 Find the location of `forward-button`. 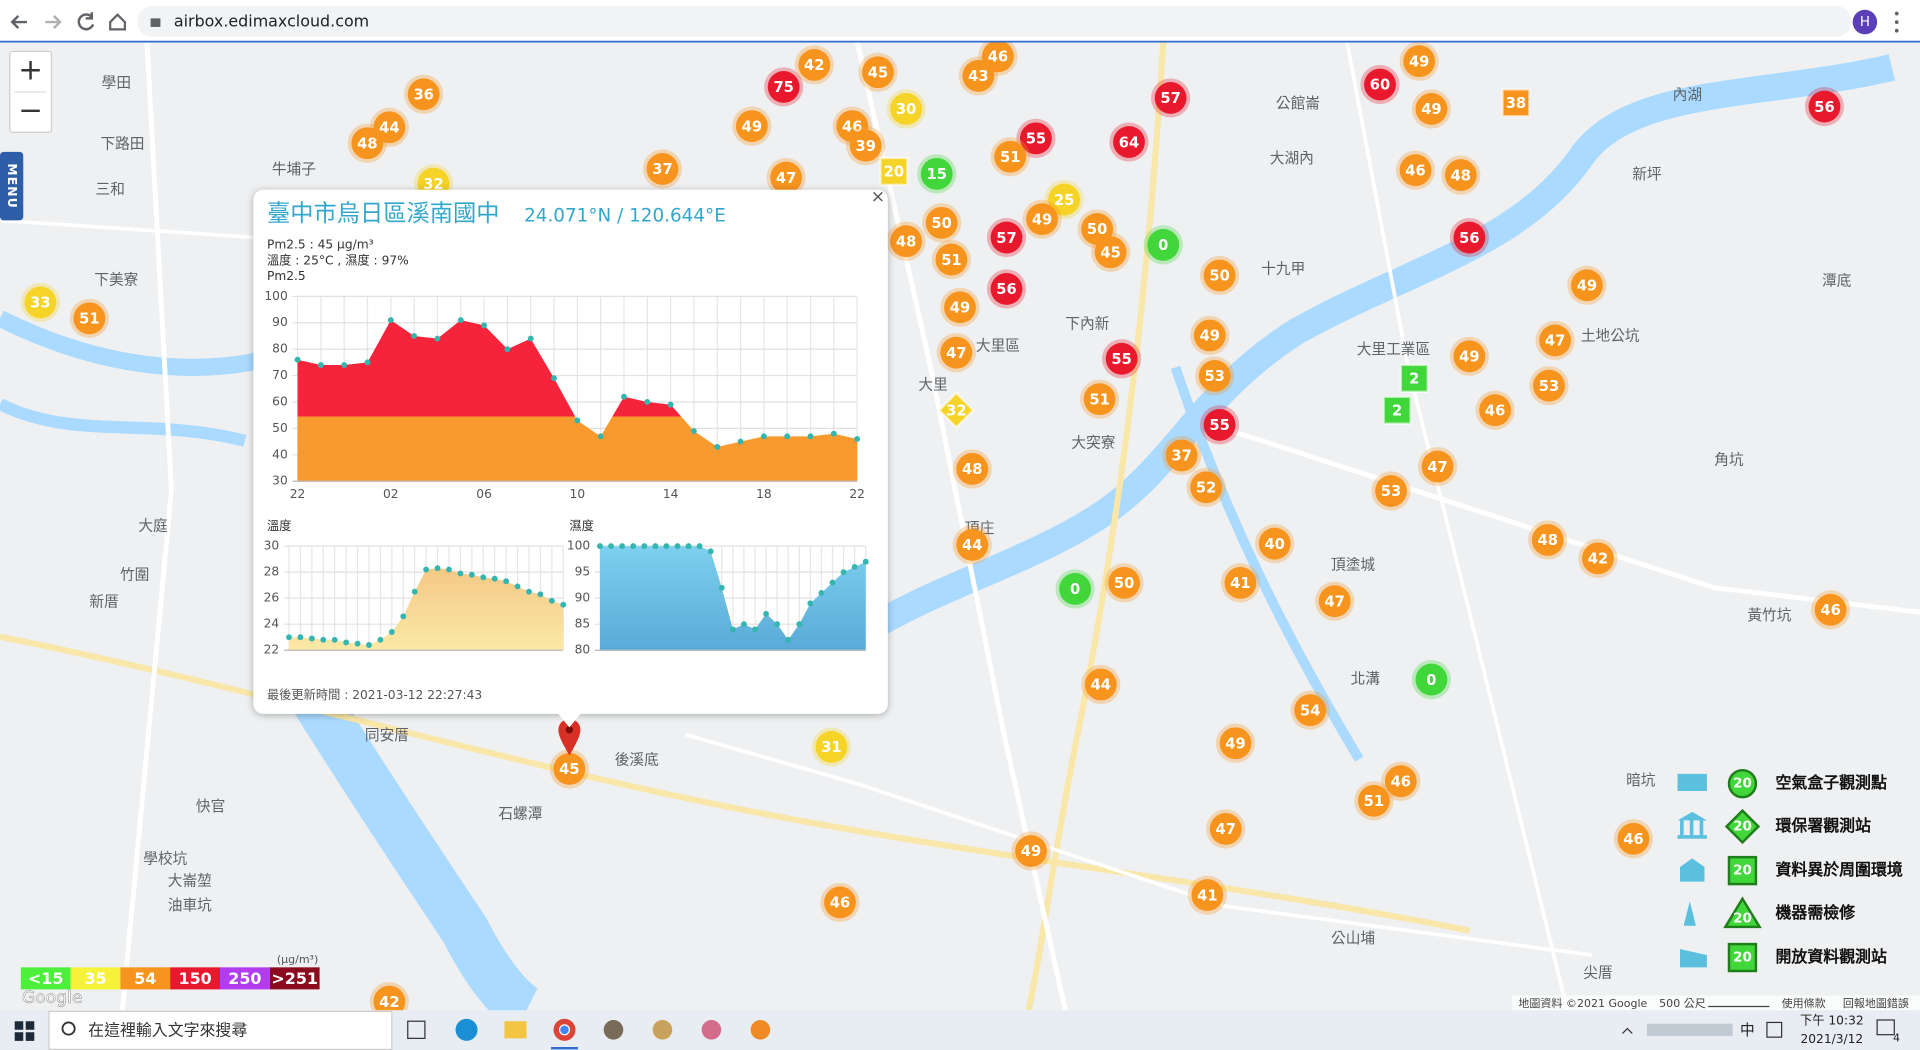

forward-button is located at coordinates (53, 22).